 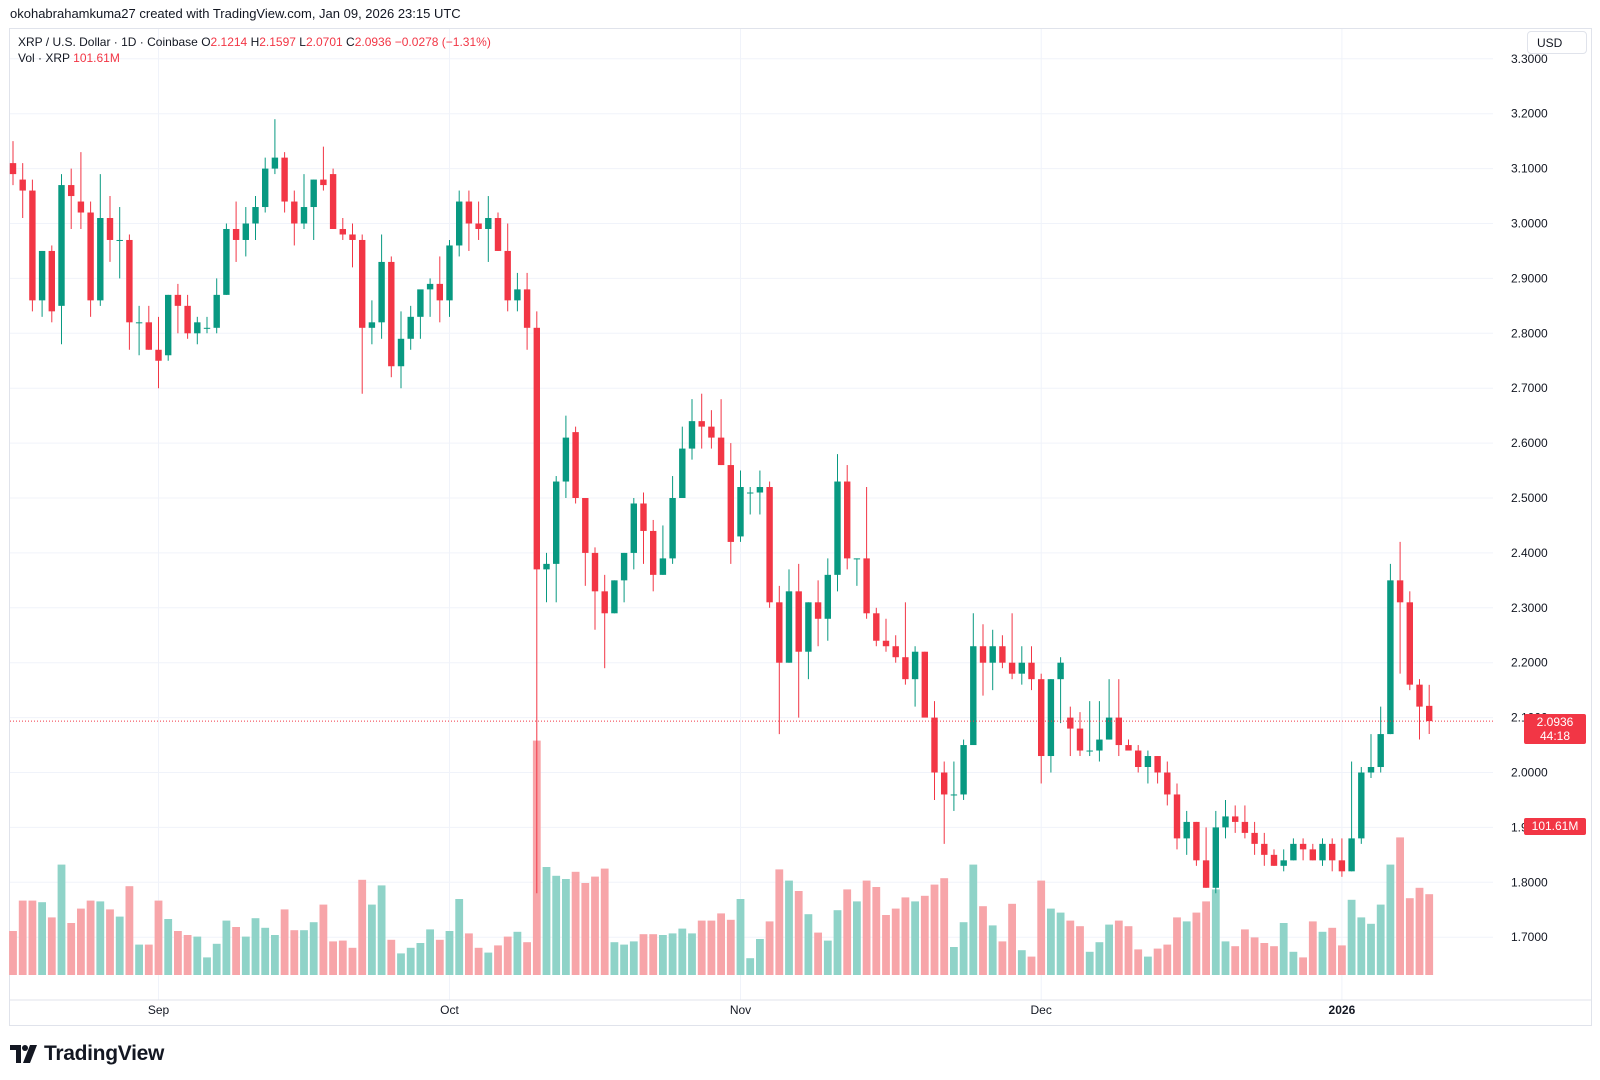 What do you see at coordinates (108, 42) in the screenshot?
I see `symbol-label: XRP / U.S. Dollar · 1D · Coinbase` at bounding box center [108, 42].